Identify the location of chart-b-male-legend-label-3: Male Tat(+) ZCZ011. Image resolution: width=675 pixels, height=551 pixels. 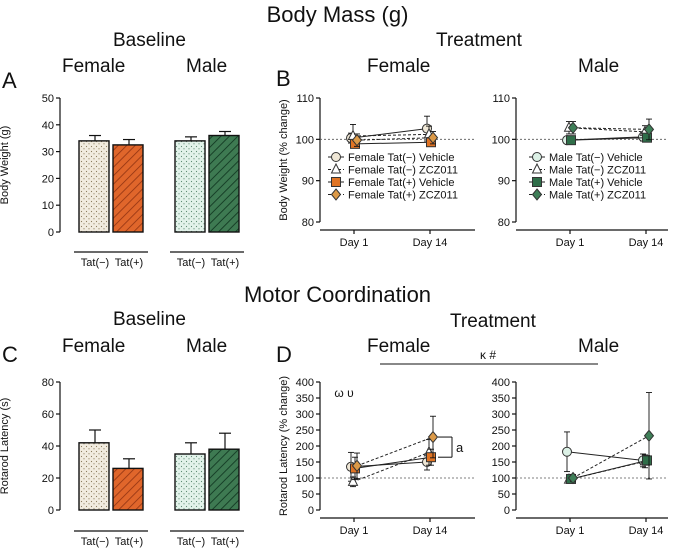
(597, 196).